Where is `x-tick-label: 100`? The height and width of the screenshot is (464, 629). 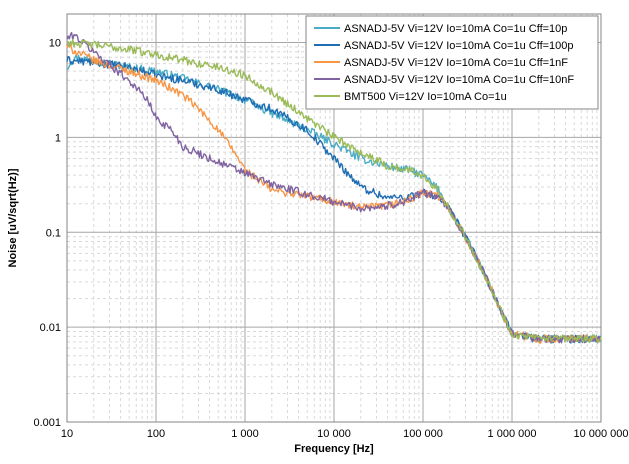 x-tick-label: 100 is located at coordinates (156, 434).